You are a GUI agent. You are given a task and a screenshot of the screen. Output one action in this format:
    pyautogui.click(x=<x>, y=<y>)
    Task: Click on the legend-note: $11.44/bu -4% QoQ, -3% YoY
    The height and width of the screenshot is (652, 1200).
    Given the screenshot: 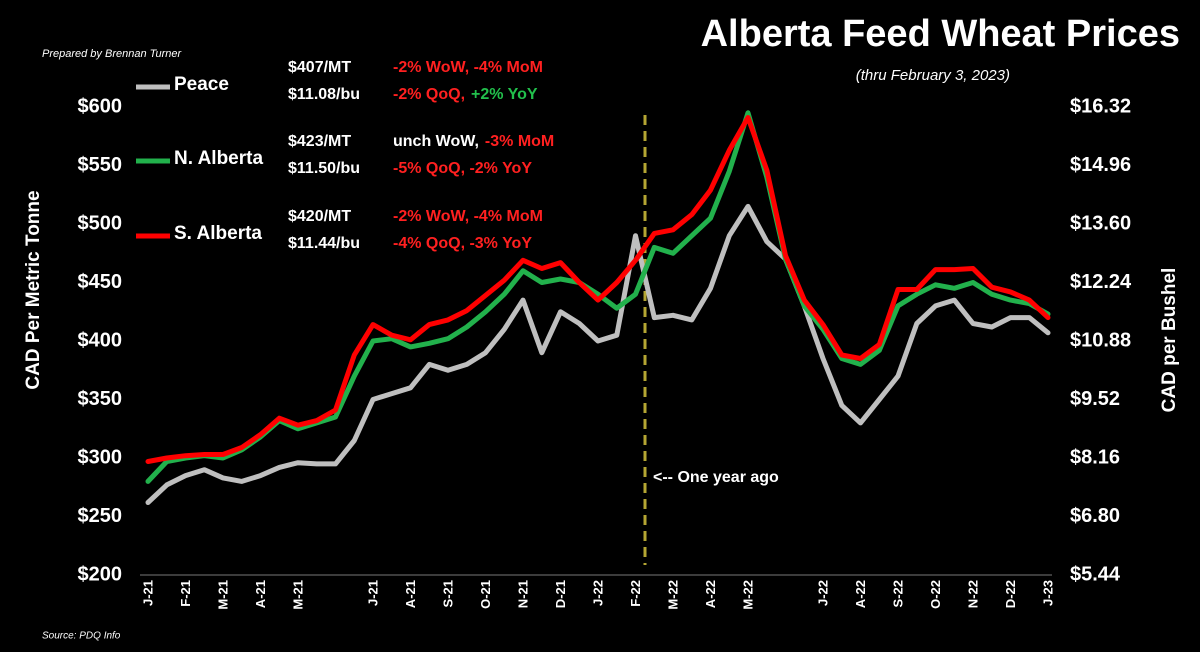 What is the action you would take?
    pyautogui.click(x=410, y=243)
    